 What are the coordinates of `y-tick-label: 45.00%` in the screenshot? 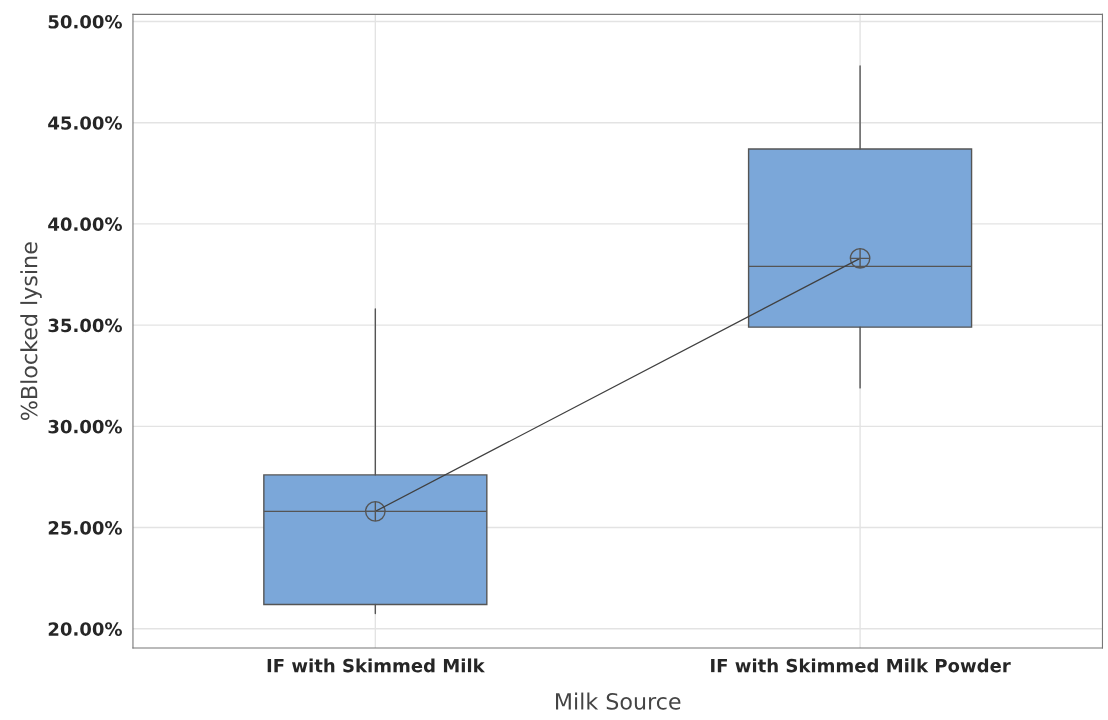 It's located at (85, 123).